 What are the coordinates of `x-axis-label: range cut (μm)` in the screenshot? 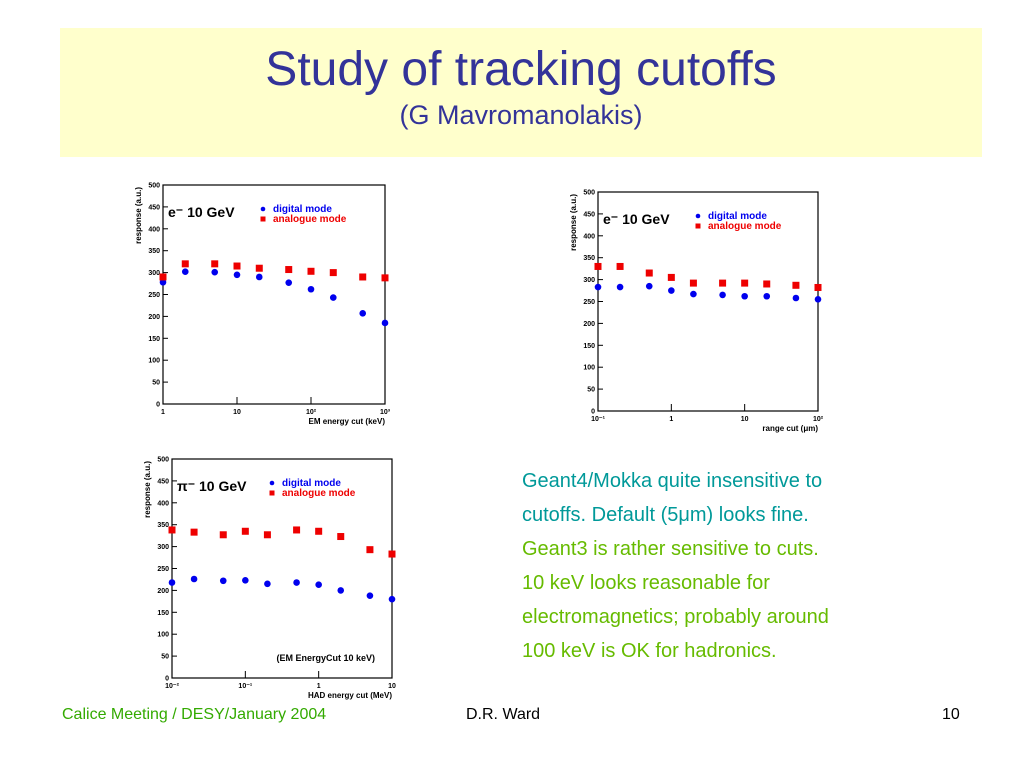 It's located at (790, 428).